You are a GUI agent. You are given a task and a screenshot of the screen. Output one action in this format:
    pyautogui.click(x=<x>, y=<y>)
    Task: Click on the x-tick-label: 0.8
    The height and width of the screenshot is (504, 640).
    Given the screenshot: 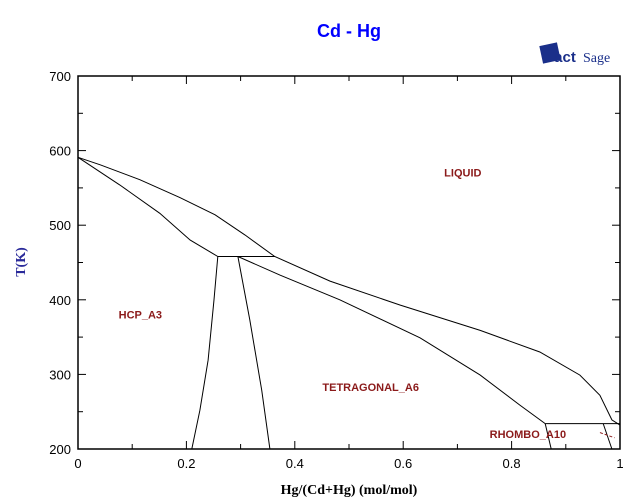 What is the action you would take?
    pyautogui.click(x=512, y=463)
    